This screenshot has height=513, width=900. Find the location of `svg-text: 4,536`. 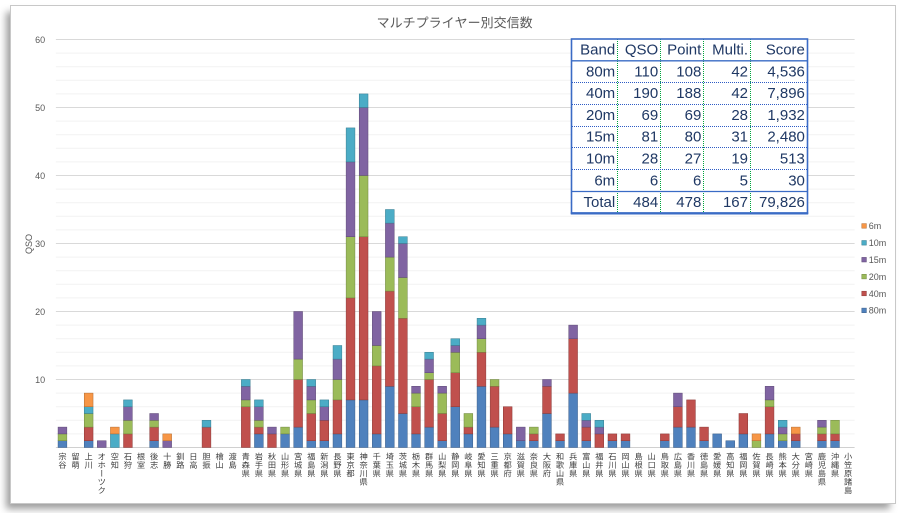

svg-text: 4,536 is located at coordinates (786, 71).